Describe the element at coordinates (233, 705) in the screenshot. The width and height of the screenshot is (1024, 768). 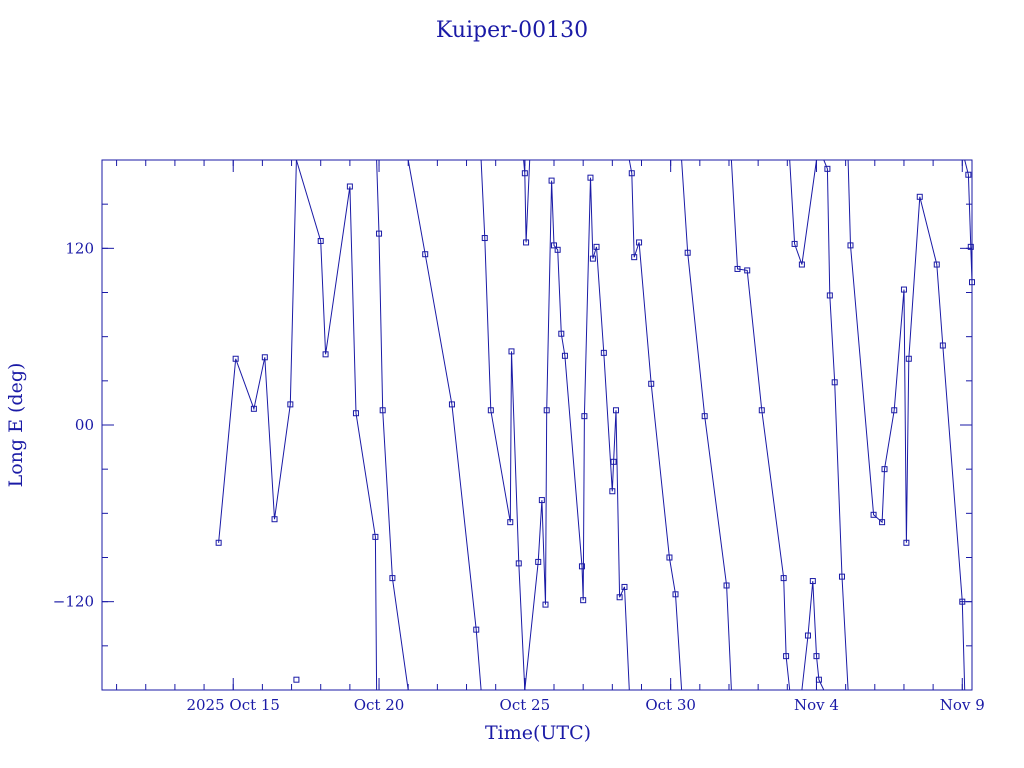
I see `x-tick-label: 2025 Oct 15` at that location.